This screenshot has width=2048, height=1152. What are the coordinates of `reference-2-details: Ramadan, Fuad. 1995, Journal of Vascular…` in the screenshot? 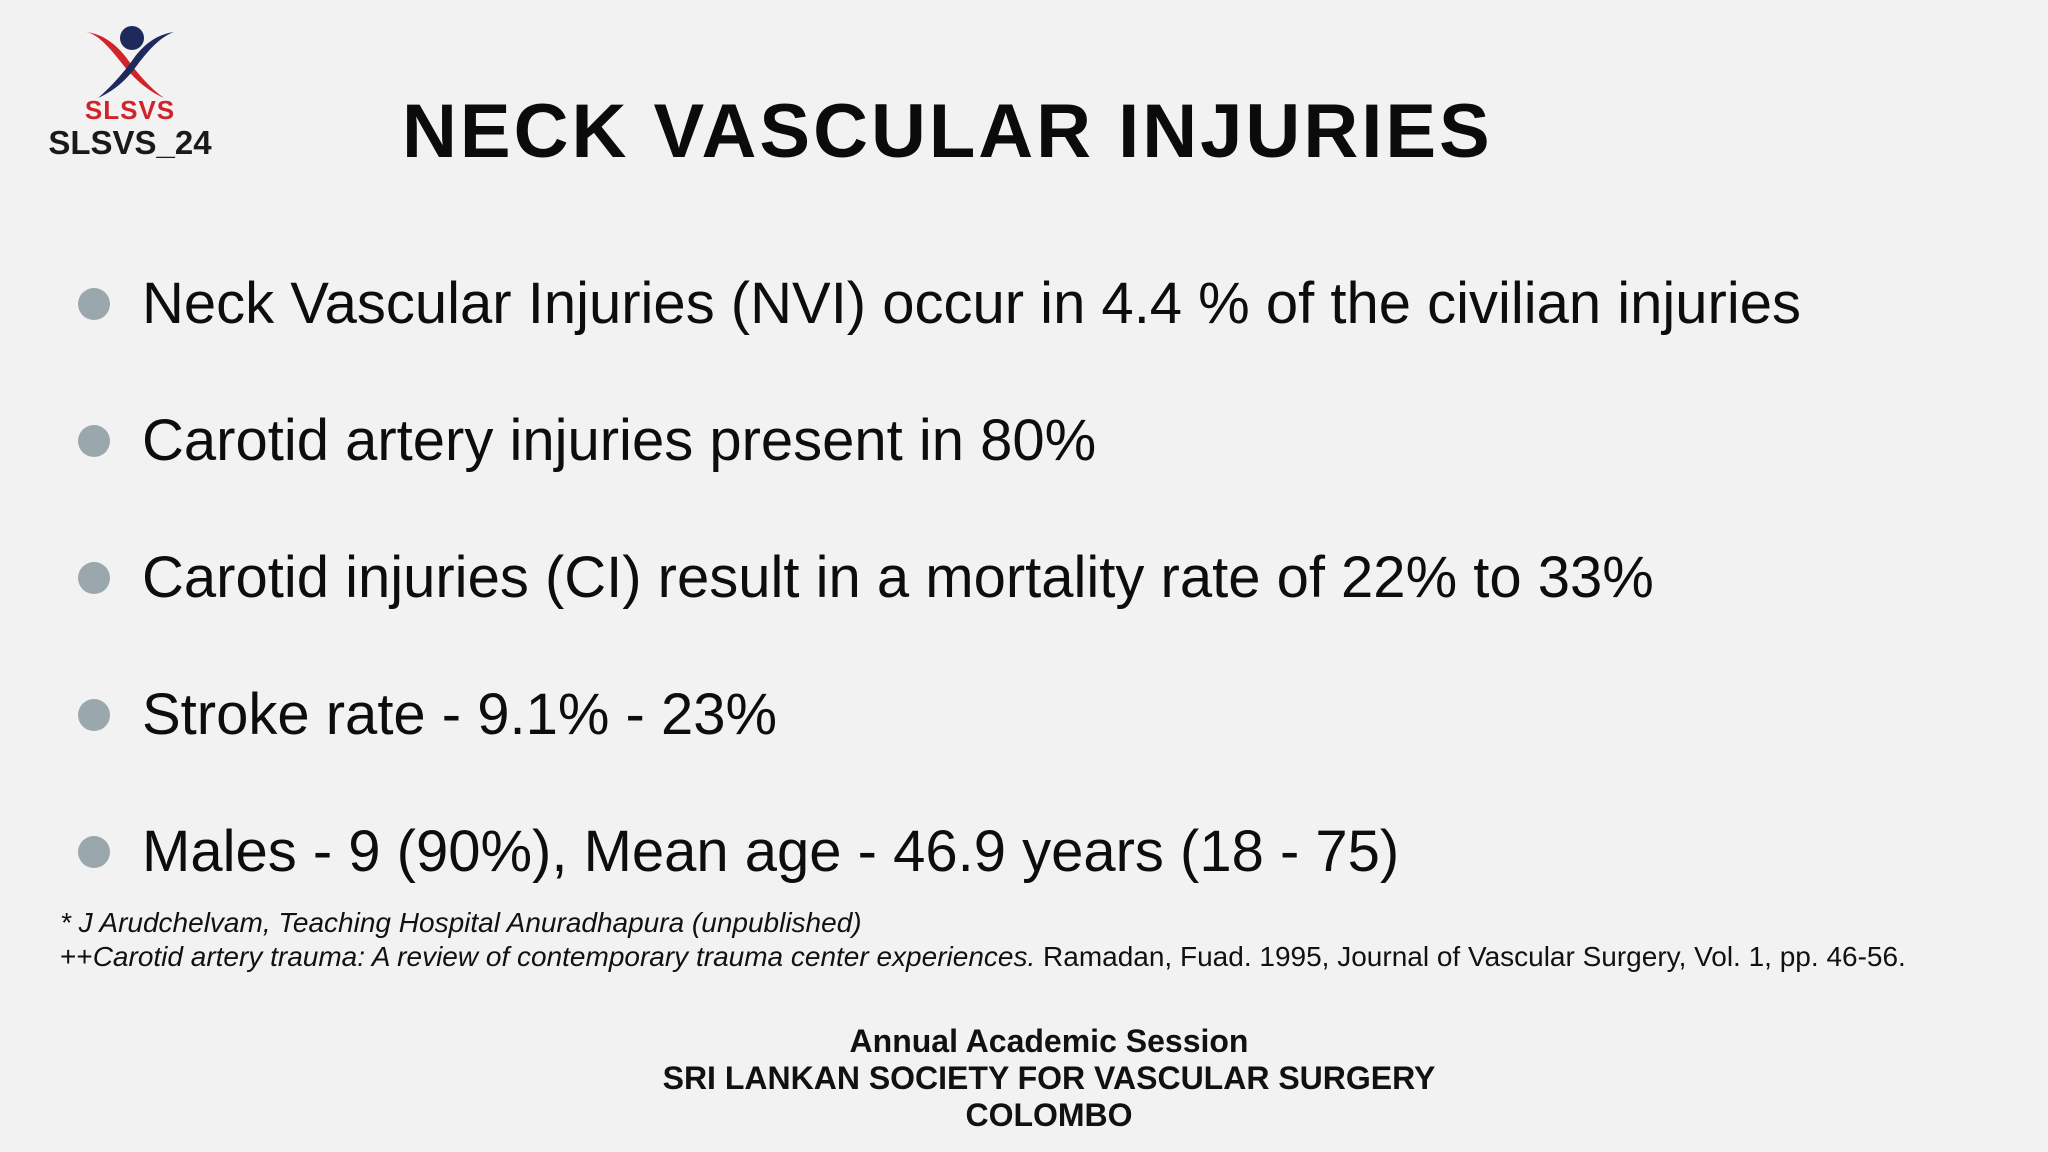 It's located at (1470, 956).